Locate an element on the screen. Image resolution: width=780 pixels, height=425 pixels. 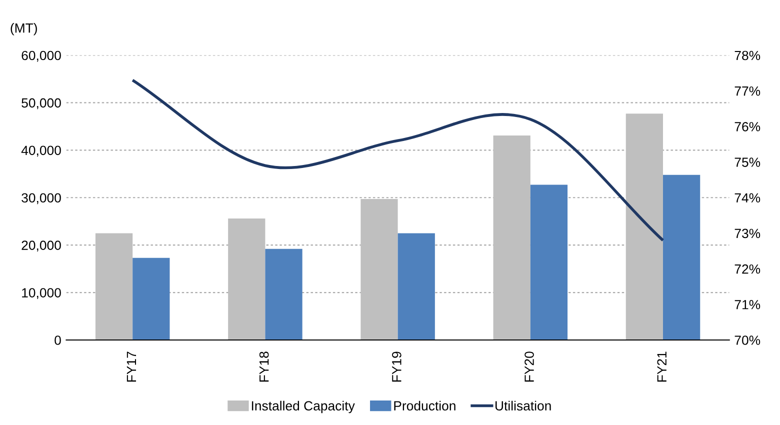
x-tick-label: FY21 is located at coordinates (661, 367).